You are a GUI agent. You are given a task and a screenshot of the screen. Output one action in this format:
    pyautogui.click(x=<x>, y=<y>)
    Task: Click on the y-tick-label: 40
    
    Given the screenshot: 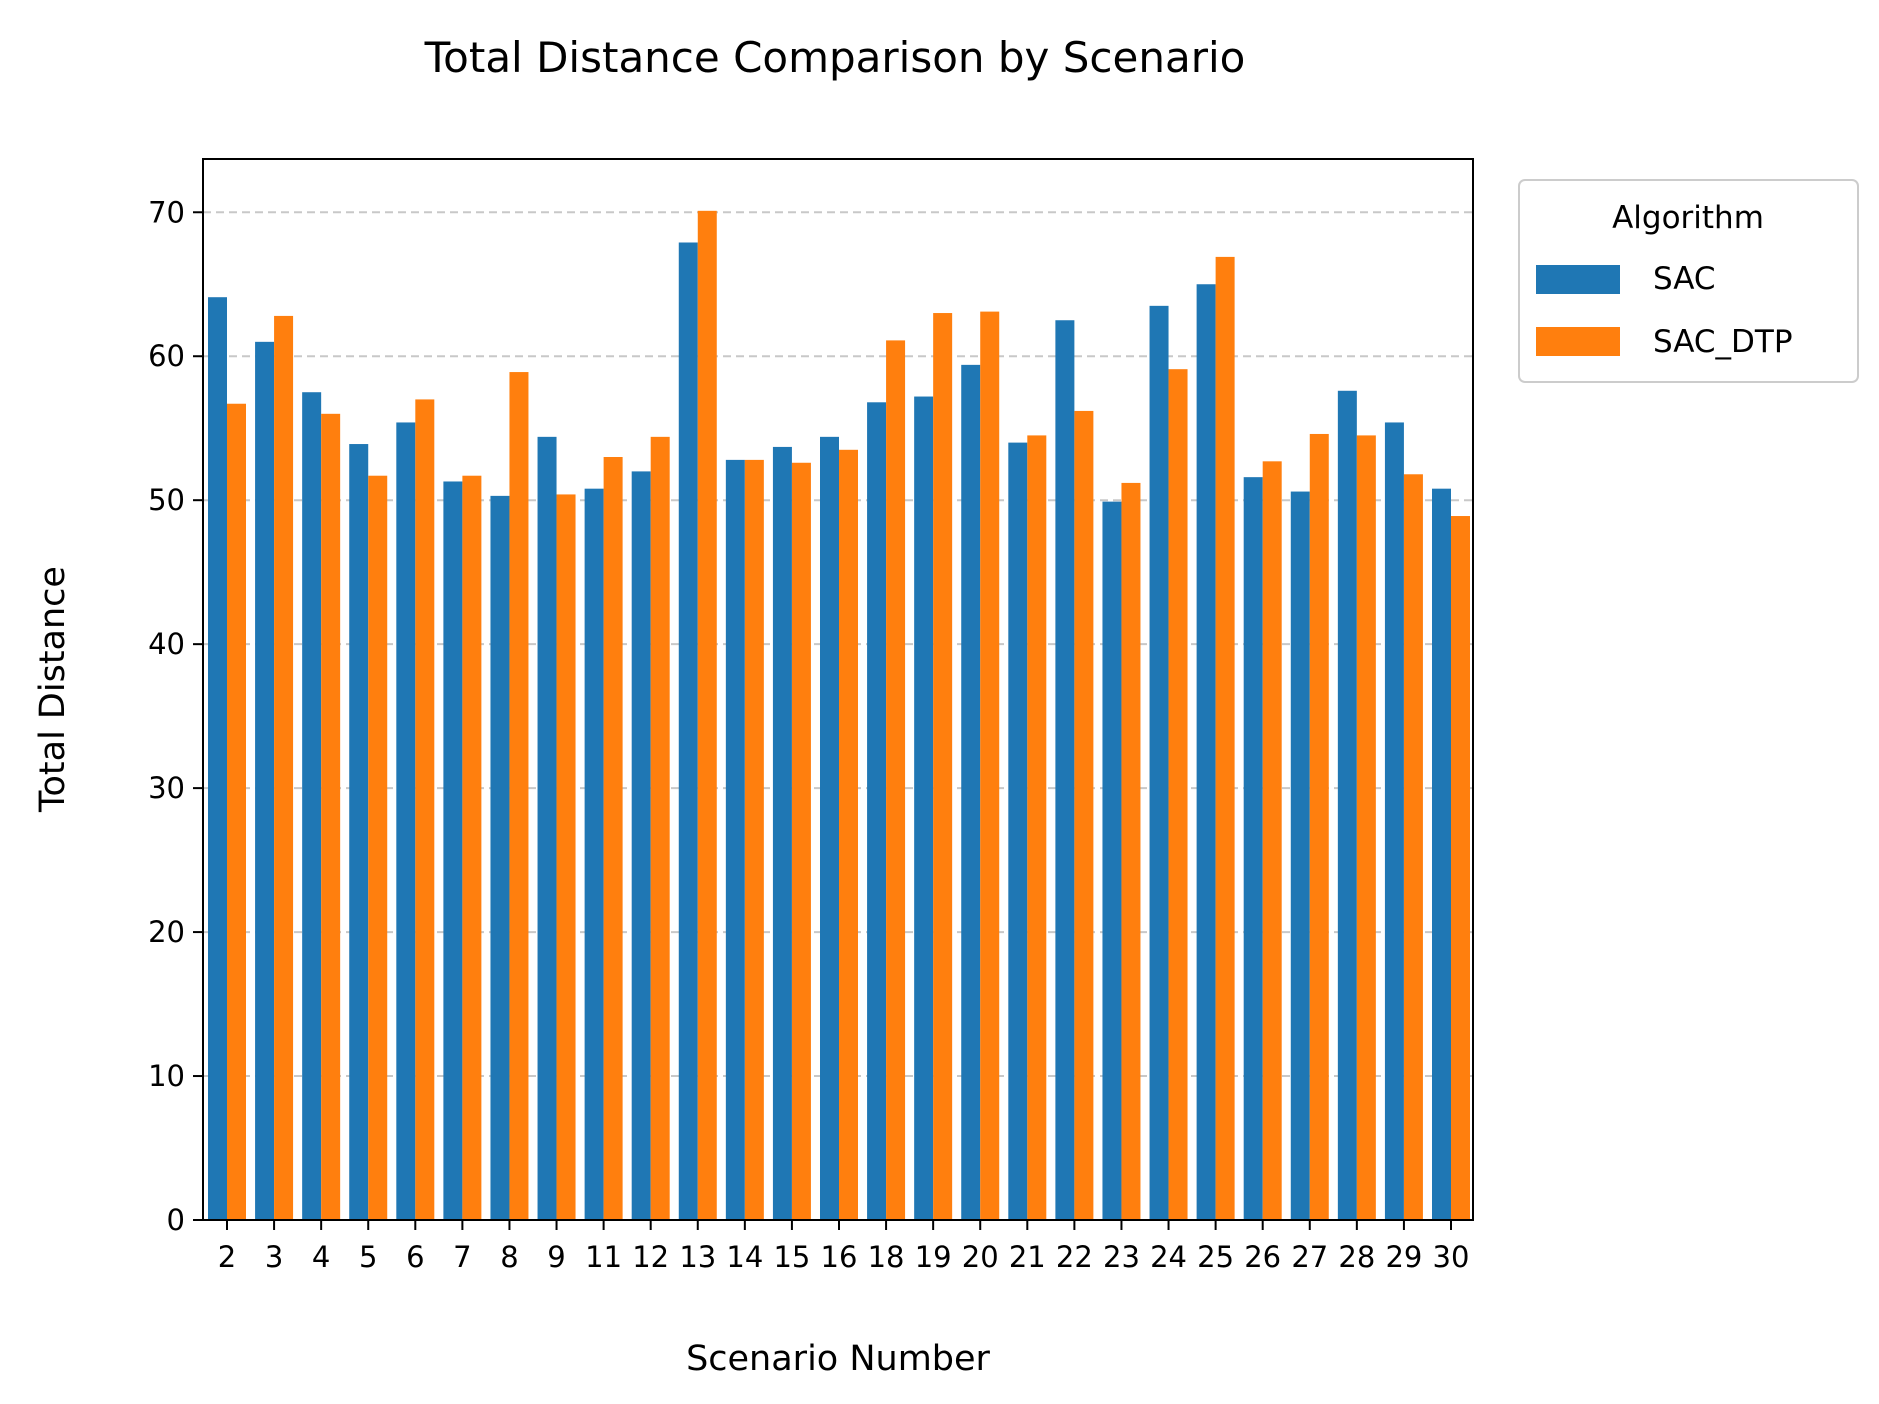 What is the action you would take?
    pyautogui.click(x=166, y=644)
    